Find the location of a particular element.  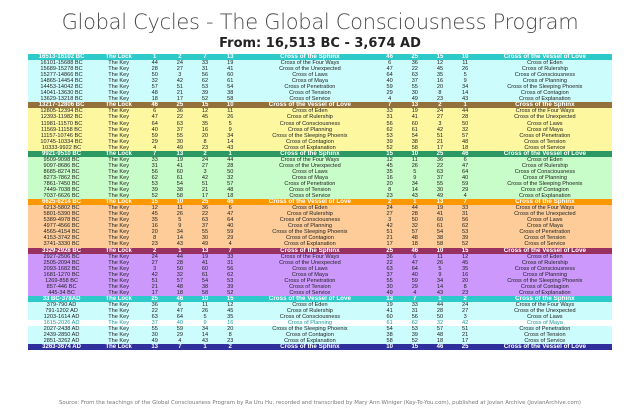

date-range-cell: 8685-8274 BC is located at coordinates (61, 171).